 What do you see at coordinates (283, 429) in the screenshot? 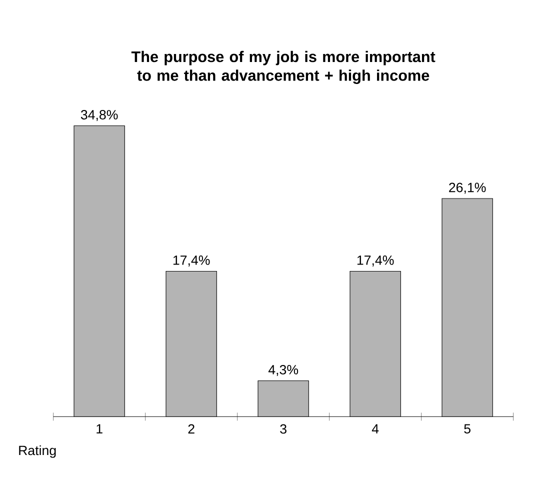
I see `x-tick-label: 3` at bounding box center [283, 429].